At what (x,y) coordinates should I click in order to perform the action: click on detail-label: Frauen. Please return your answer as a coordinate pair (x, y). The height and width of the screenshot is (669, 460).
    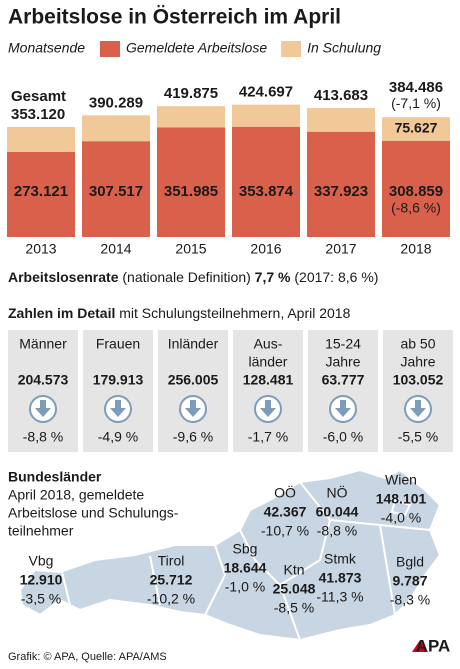
    Looking at the image, I should click on (118, 344).